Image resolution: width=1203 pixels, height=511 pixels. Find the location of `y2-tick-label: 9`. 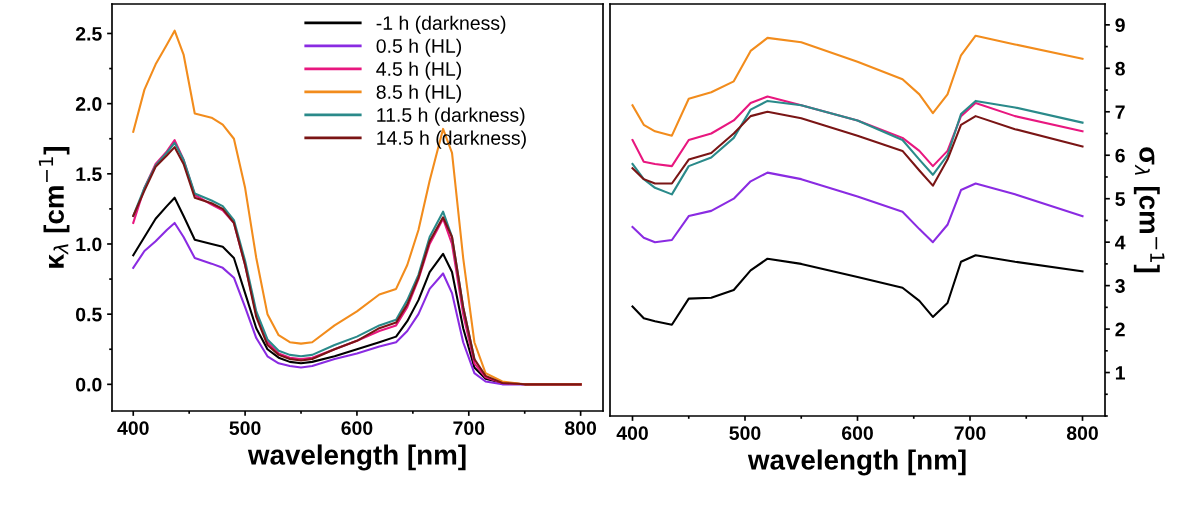

y2-tick-label: 9 is located at coordinates (1120, 25).